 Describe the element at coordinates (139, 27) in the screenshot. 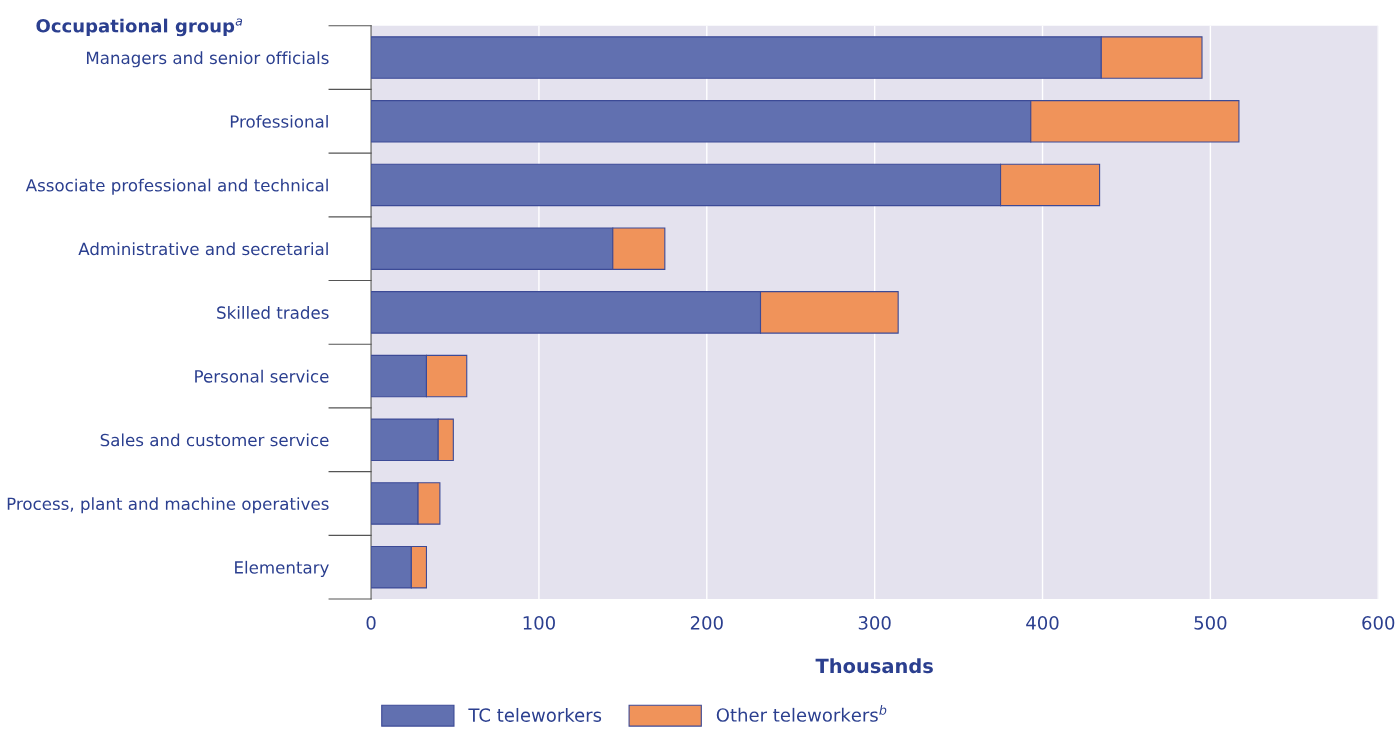

I see `y-axis-title: Occupational group$^{a}$` at that location.